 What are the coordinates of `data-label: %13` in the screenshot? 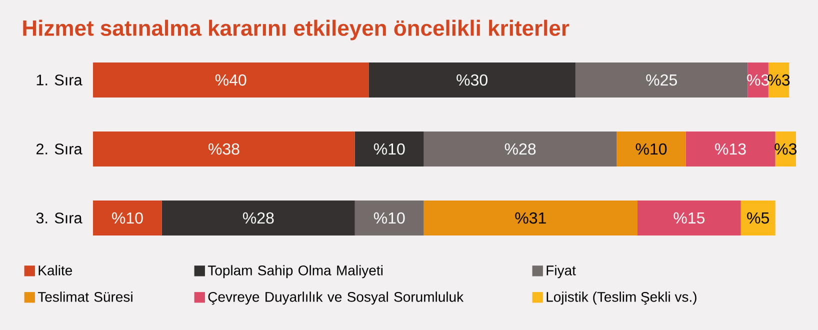 It's located at (730, 149).